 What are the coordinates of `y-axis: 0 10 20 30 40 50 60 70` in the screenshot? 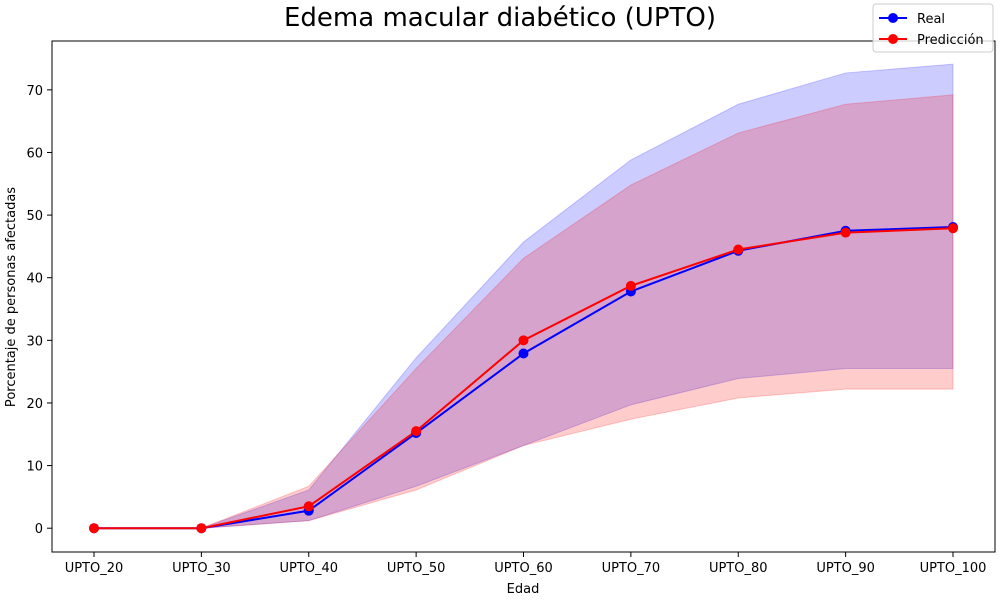 It's located at (39, 310).